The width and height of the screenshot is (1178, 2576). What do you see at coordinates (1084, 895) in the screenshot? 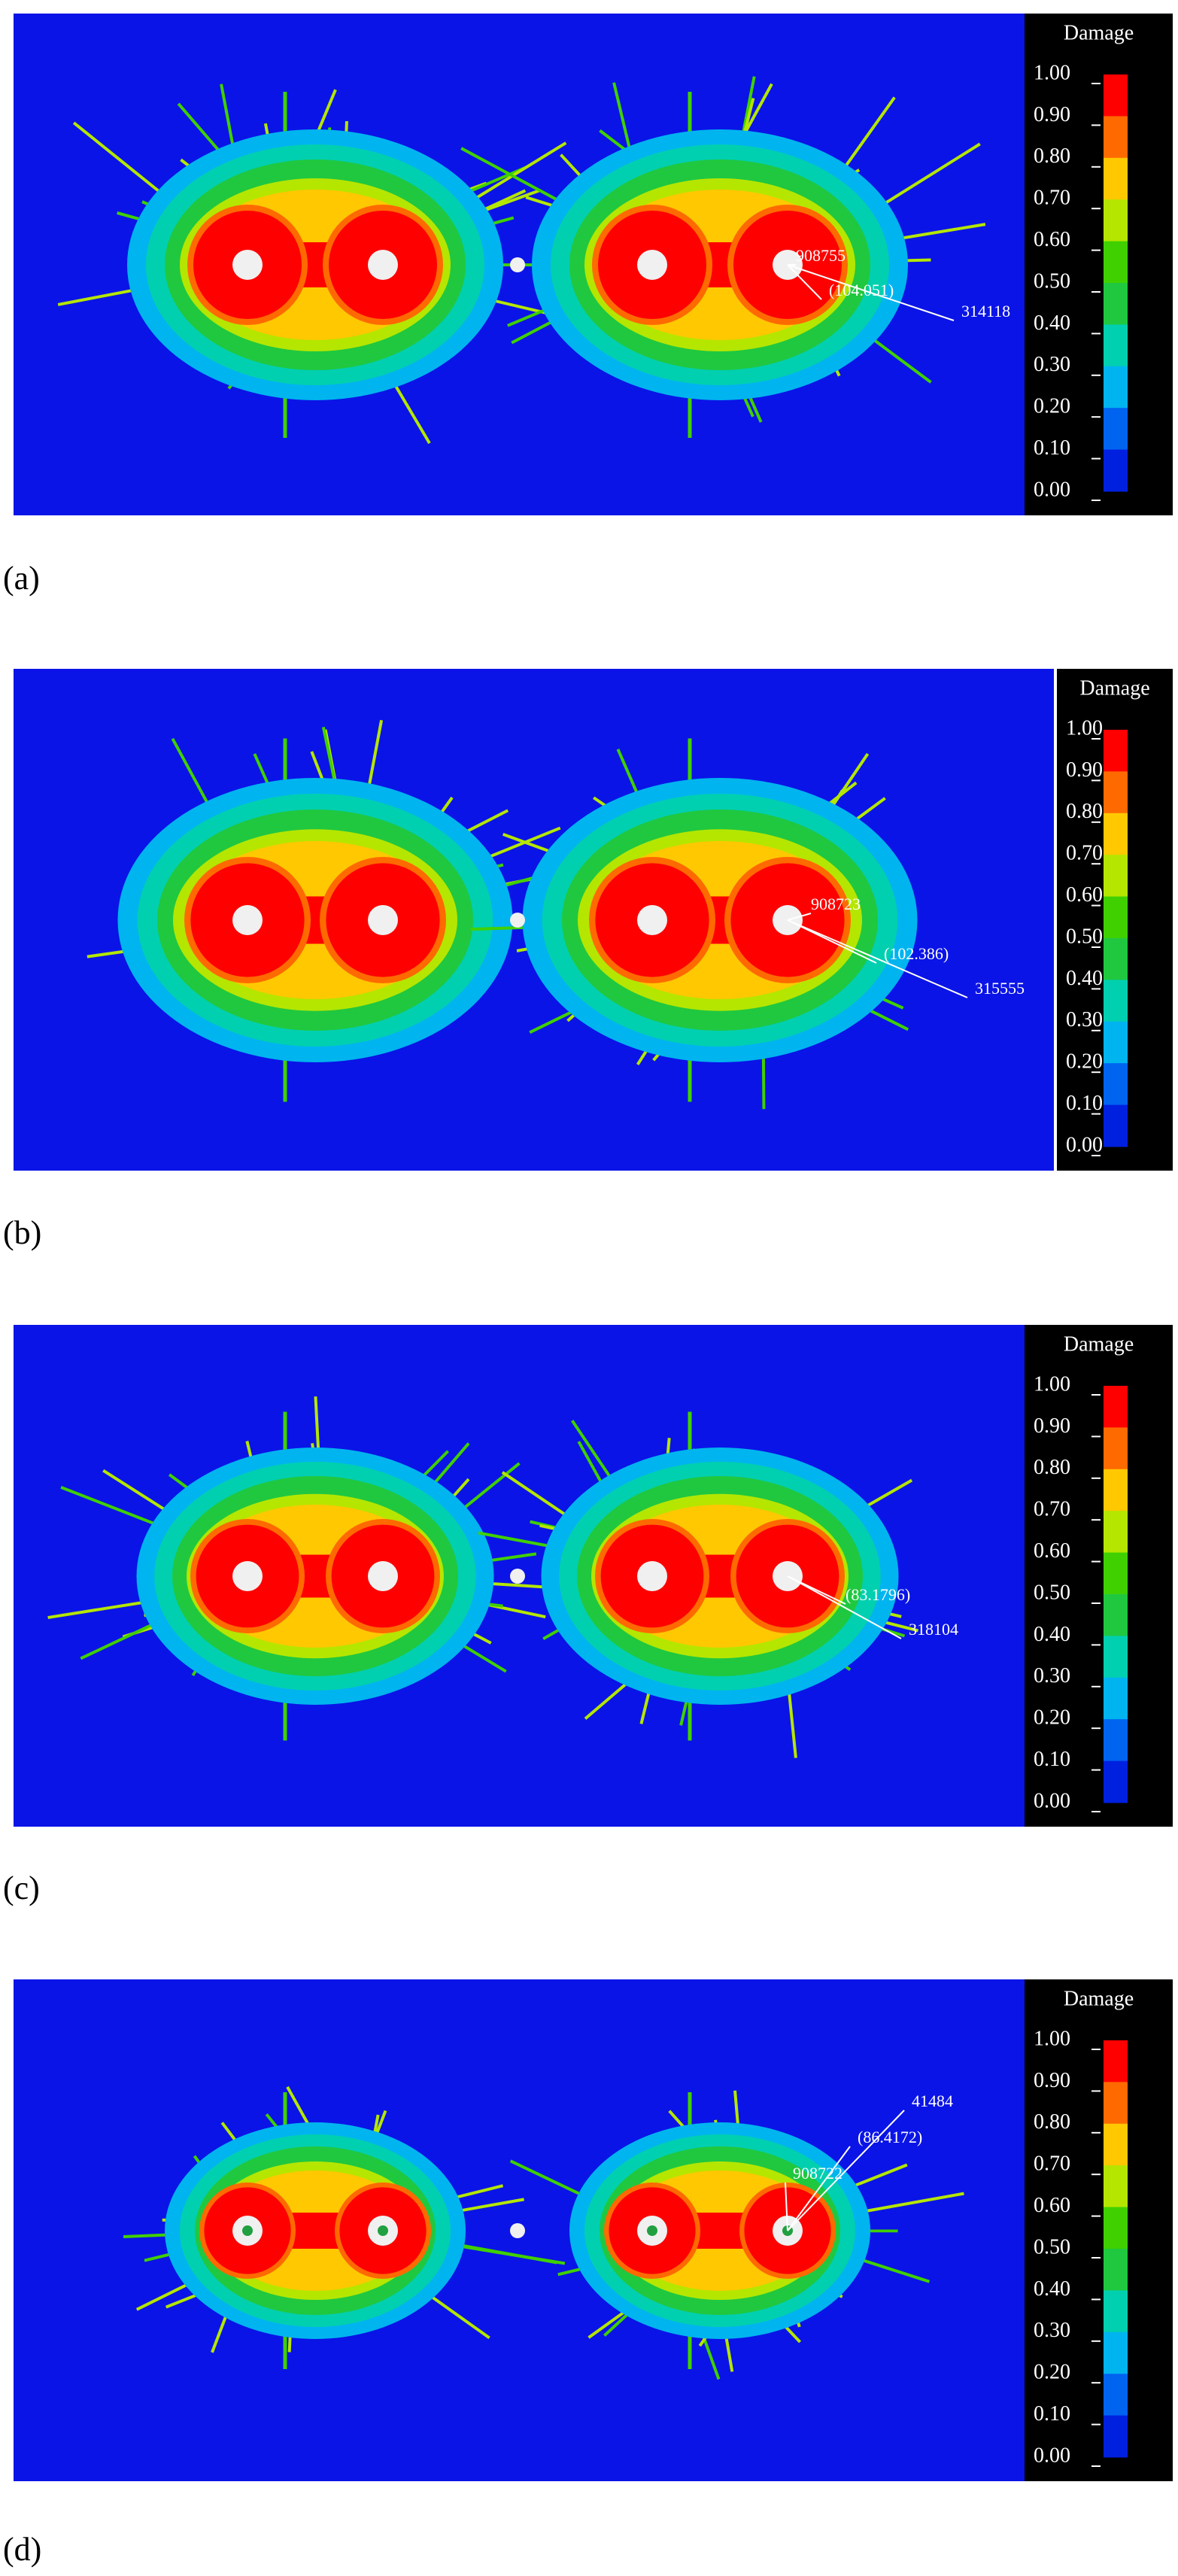
I see `legend-tick-label: 0.60` at bounding box center [1084, 895].